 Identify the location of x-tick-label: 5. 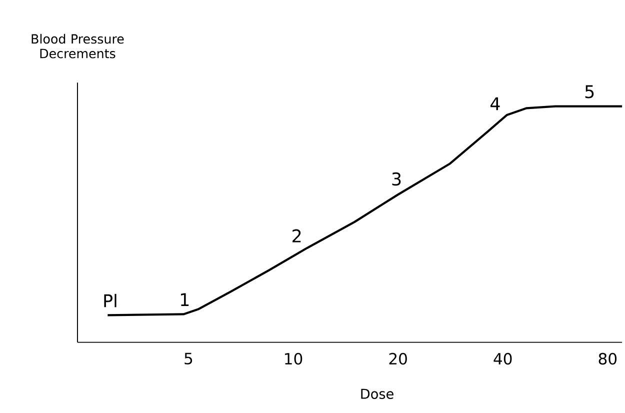
(188, 358).